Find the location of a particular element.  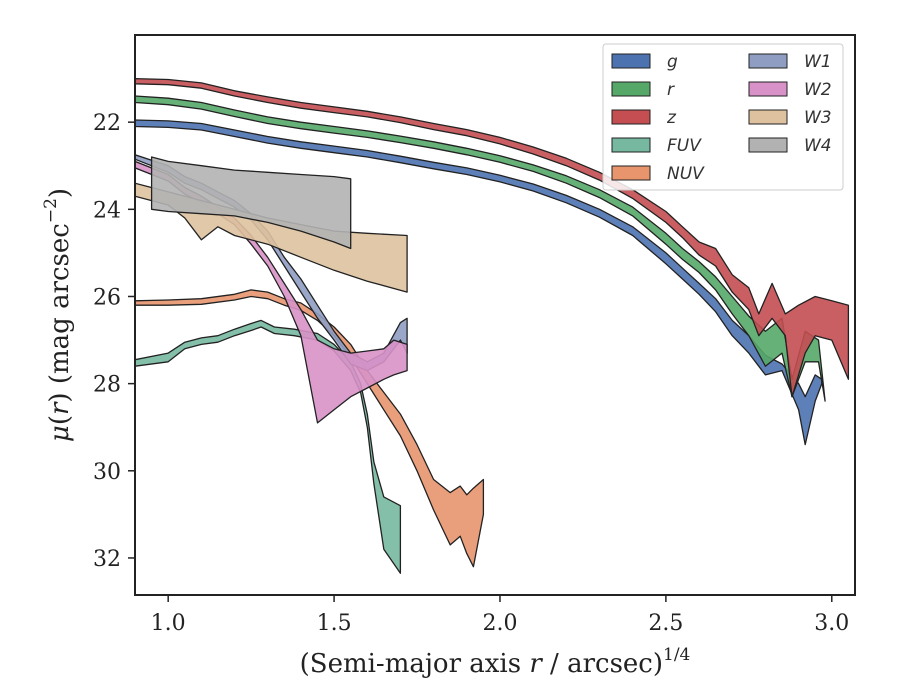

legend-frame is located at coordinates (723, 117).